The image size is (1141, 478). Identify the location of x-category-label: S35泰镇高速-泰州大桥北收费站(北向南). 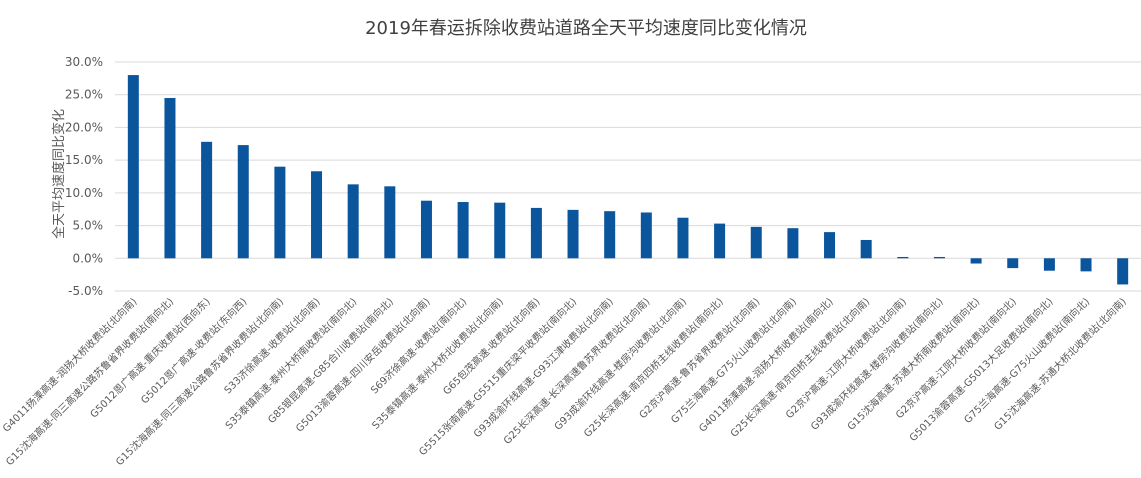
(437, 363).